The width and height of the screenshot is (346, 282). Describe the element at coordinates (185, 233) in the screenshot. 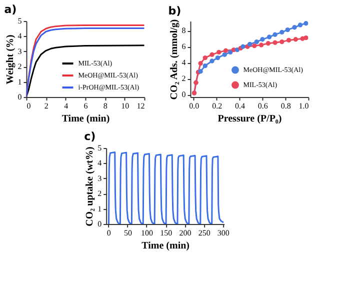

I see `x-tick-label: 200` at that location.